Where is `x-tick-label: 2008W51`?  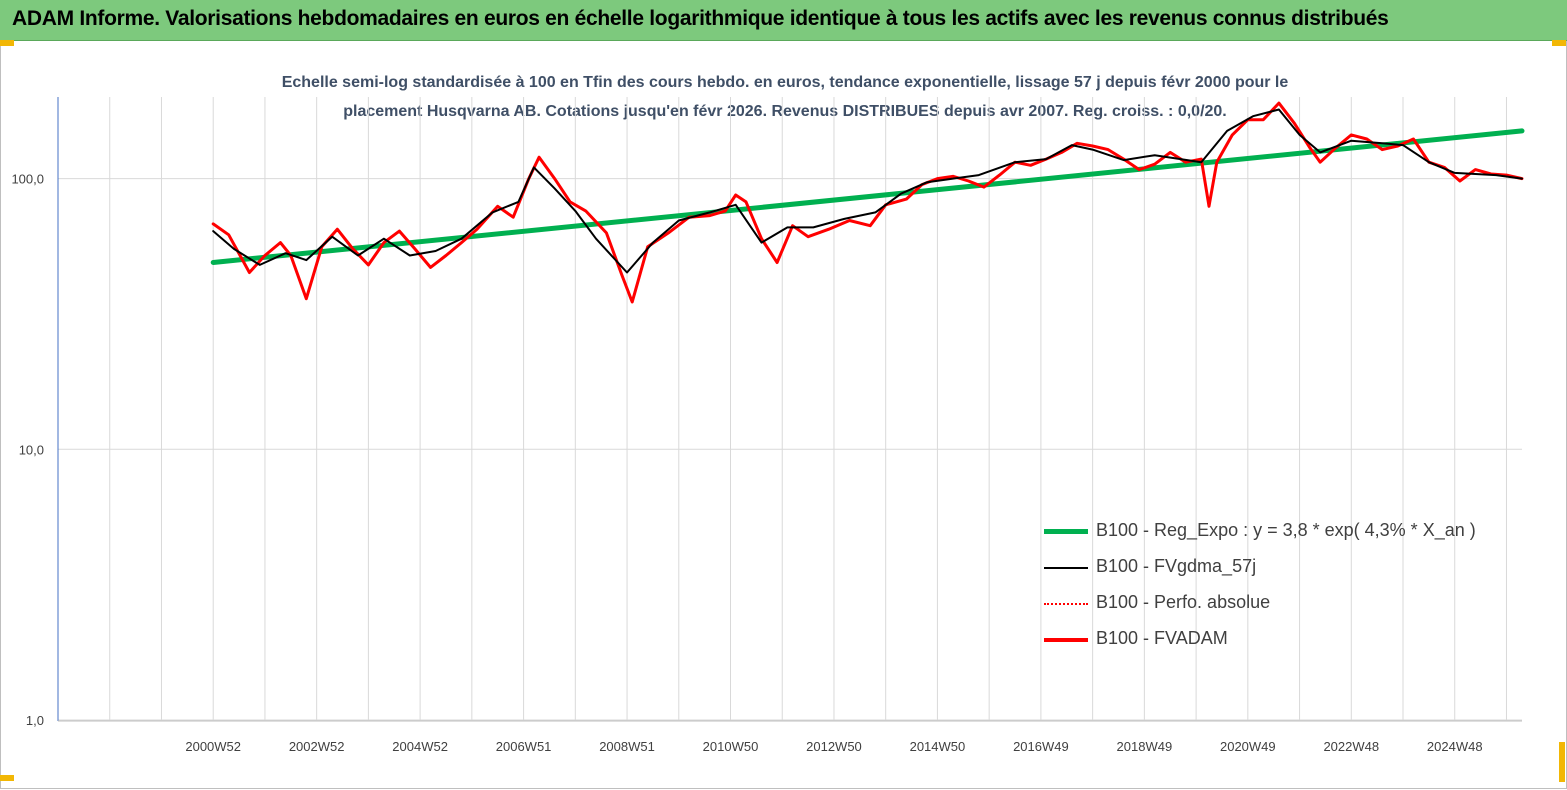
x-tick-label: 2008W51 is located at coordinates (627, 746).